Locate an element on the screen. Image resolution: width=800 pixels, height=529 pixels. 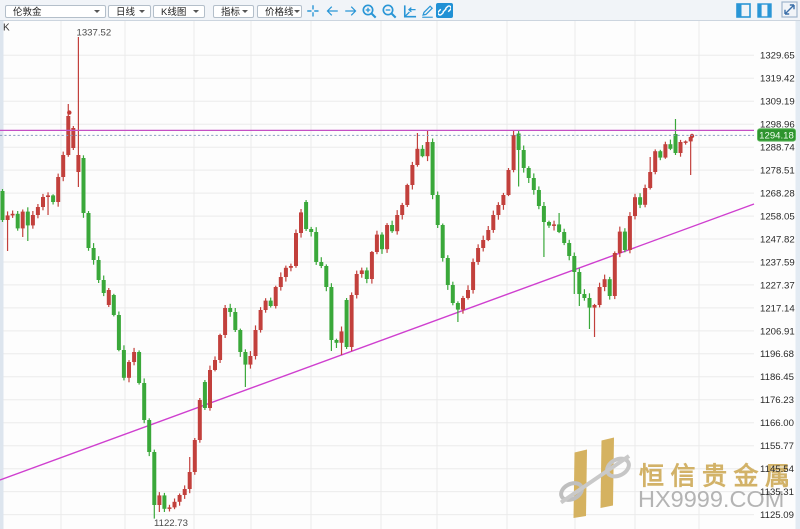
svg-text: 1294.18 is located at coordinates (776, 136).